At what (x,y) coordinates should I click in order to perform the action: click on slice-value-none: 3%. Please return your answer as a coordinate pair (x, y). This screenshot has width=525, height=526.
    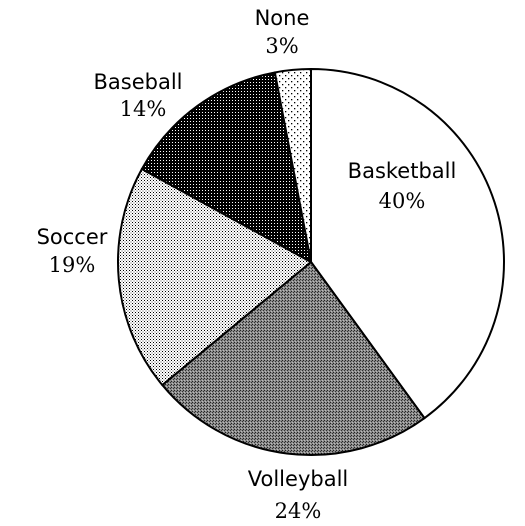
    Looking at the image, I should click on (281, 46).